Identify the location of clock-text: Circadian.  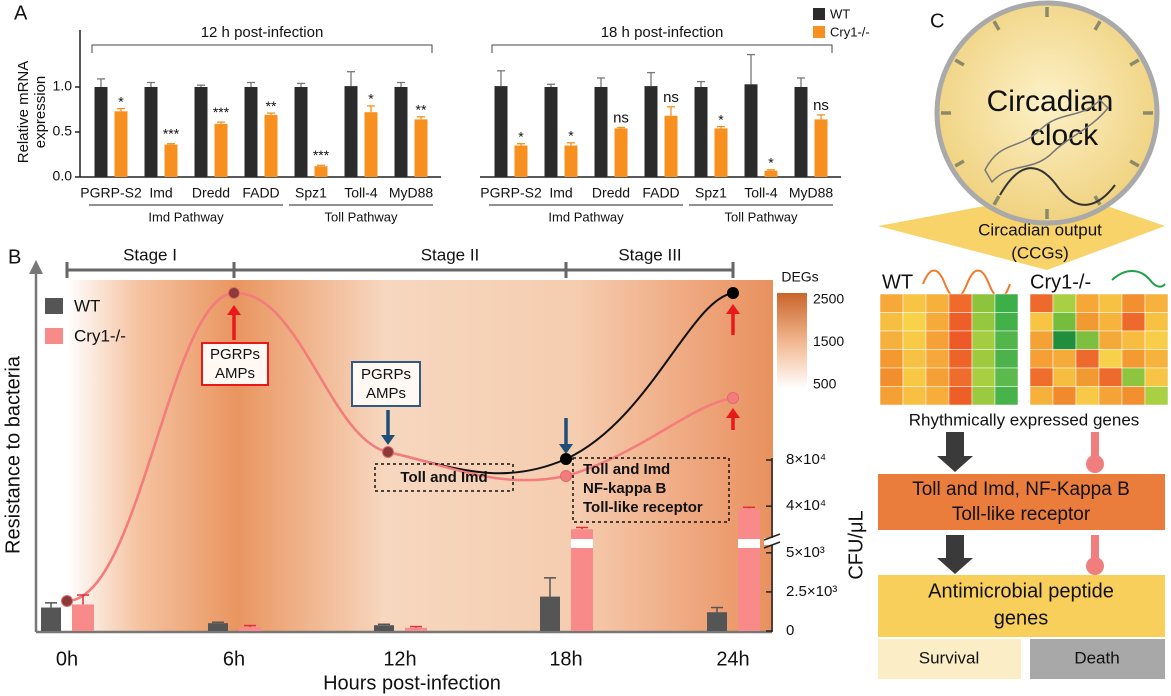
(1050, 101).